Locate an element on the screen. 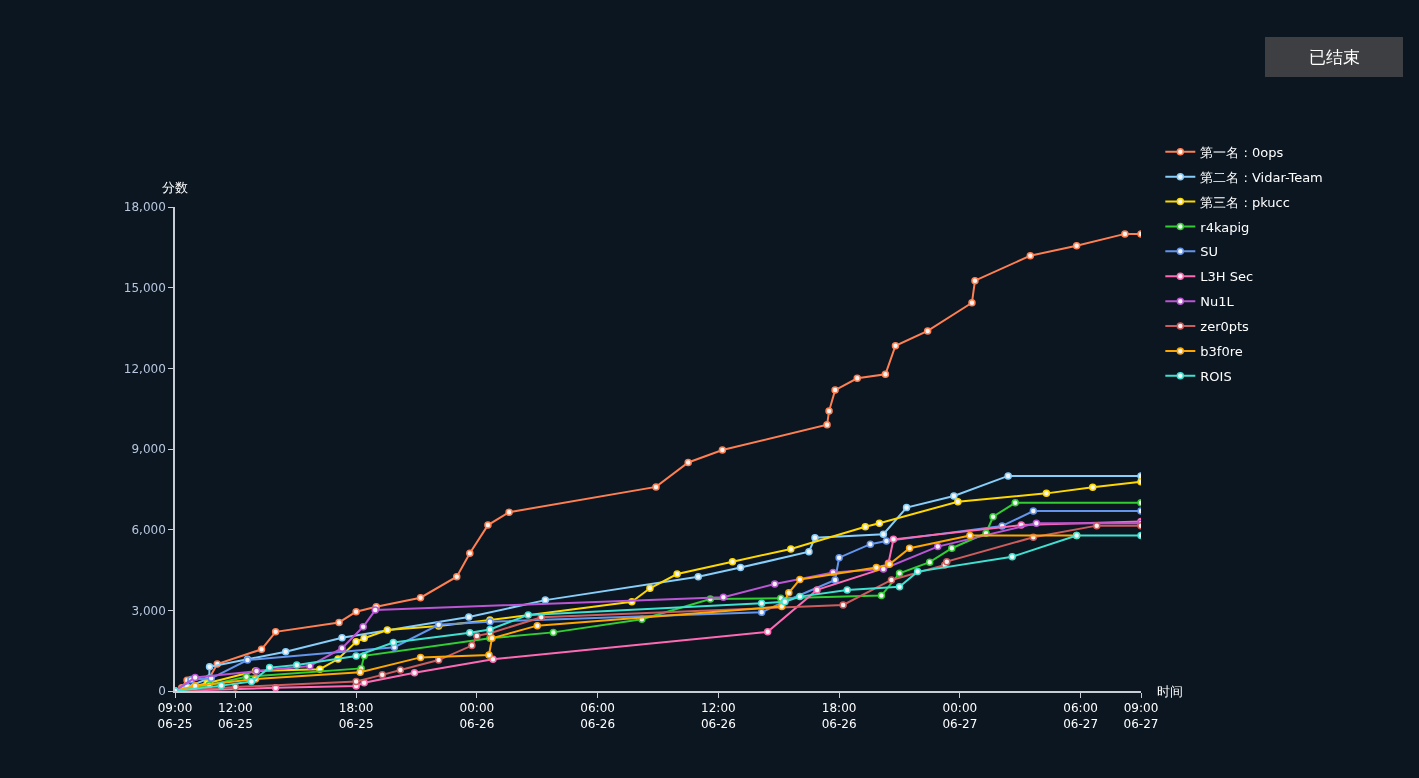 Image resolution: width=1419 pixels, height=778 pixels. x-tick-label: 12:00 06-25 is located at coordinates (235, 716).